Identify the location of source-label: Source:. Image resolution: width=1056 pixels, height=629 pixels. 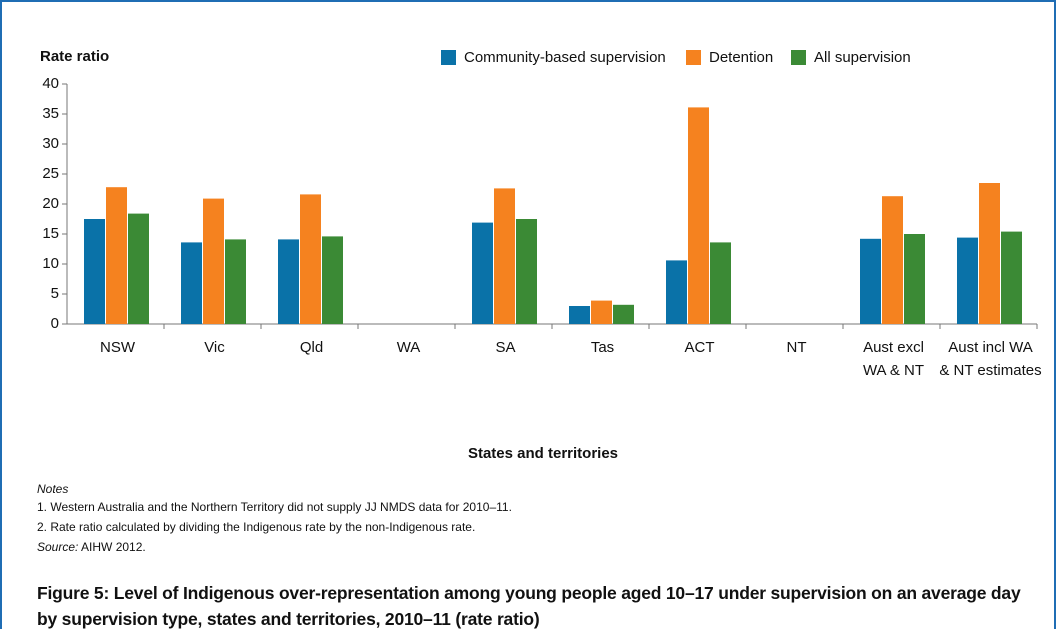
(58, 547).